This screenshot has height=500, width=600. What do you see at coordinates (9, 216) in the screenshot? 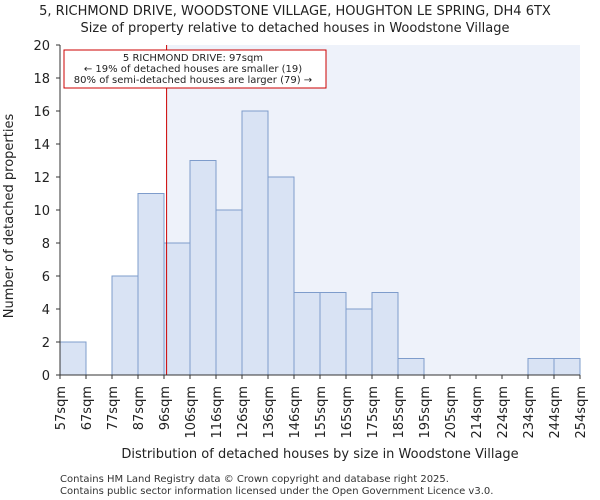
I see `y-axis-label: Number of detached properties` at bounding box center [9, 216].